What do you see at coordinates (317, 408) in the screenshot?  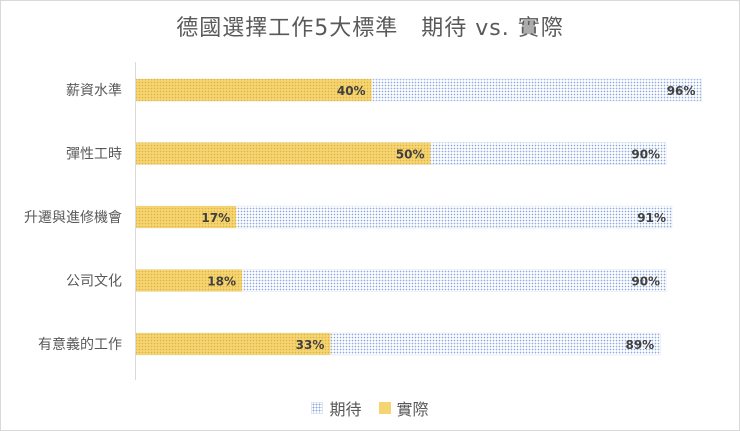 I see `legend-swatch-expected` at bounding box center [317, 408].